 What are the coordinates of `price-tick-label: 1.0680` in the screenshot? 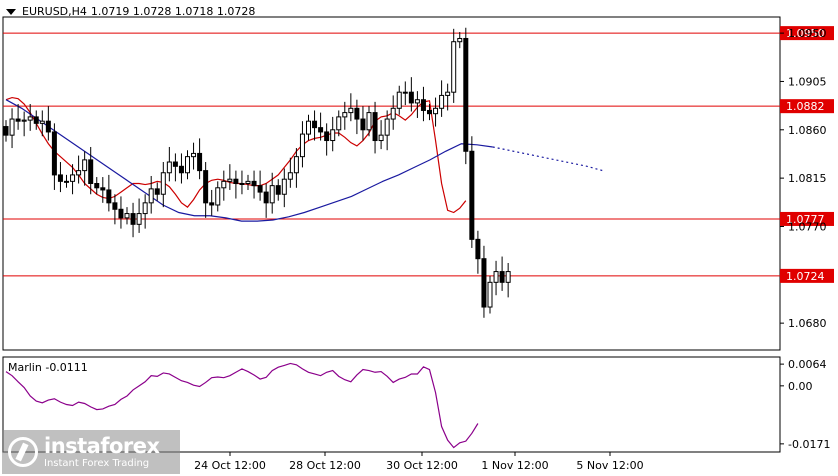 It's located at (807, 323).